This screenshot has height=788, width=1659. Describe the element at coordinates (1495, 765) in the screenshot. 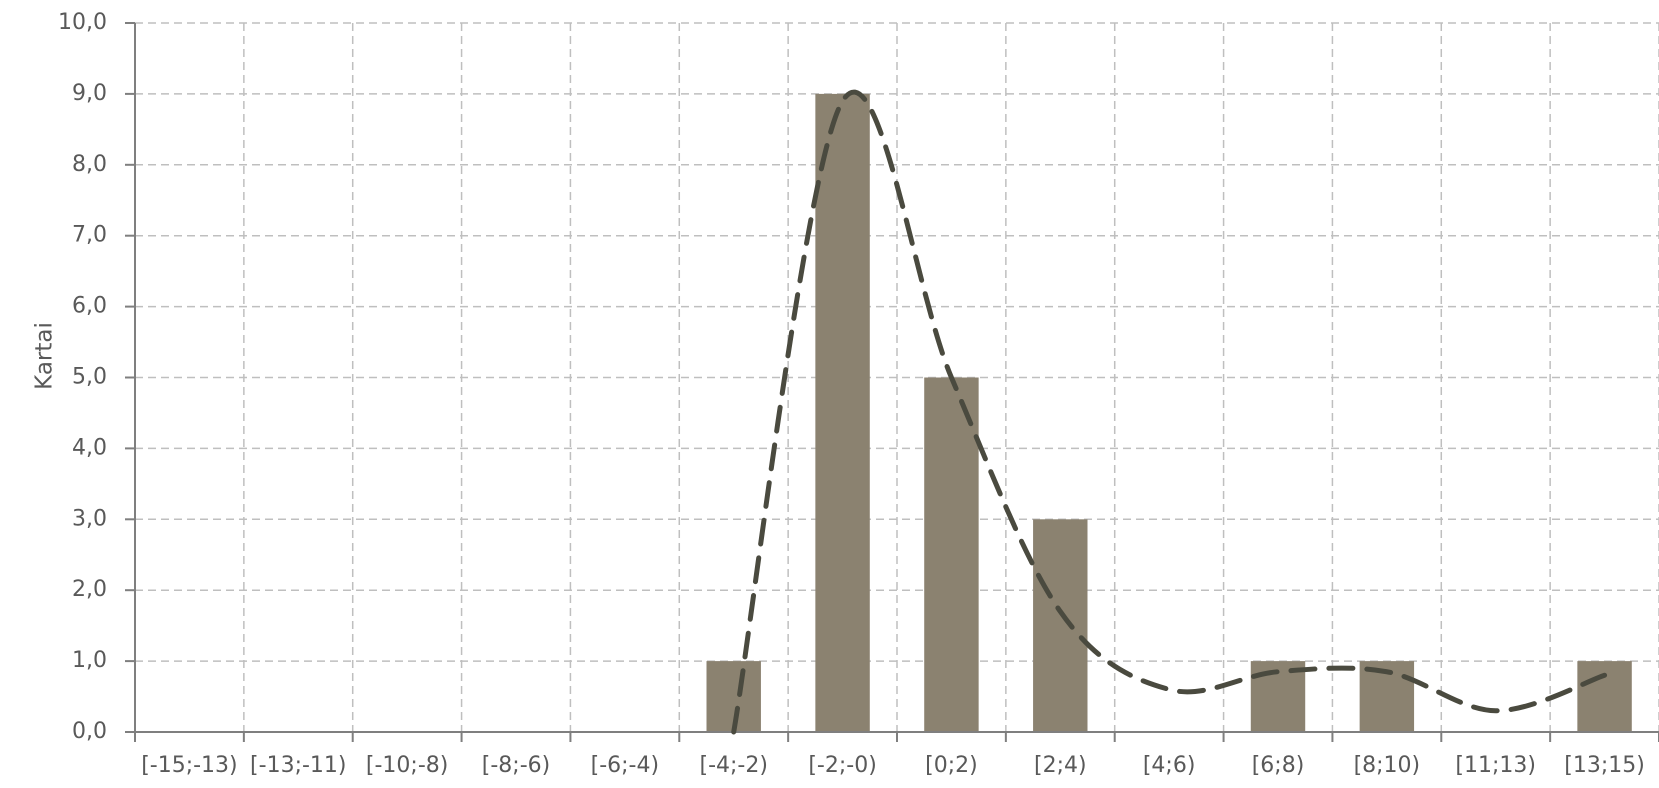

I see `x-tick-label: [11;13)` at that location.